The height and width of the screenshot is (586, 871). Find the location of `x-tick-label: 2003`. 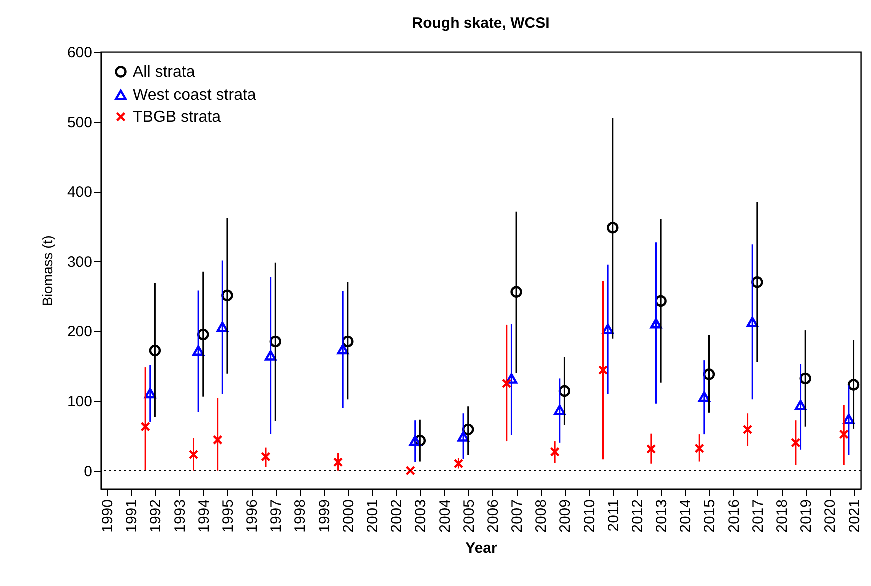

x-tick-label: 2003 is located at coordinates (421, 516).